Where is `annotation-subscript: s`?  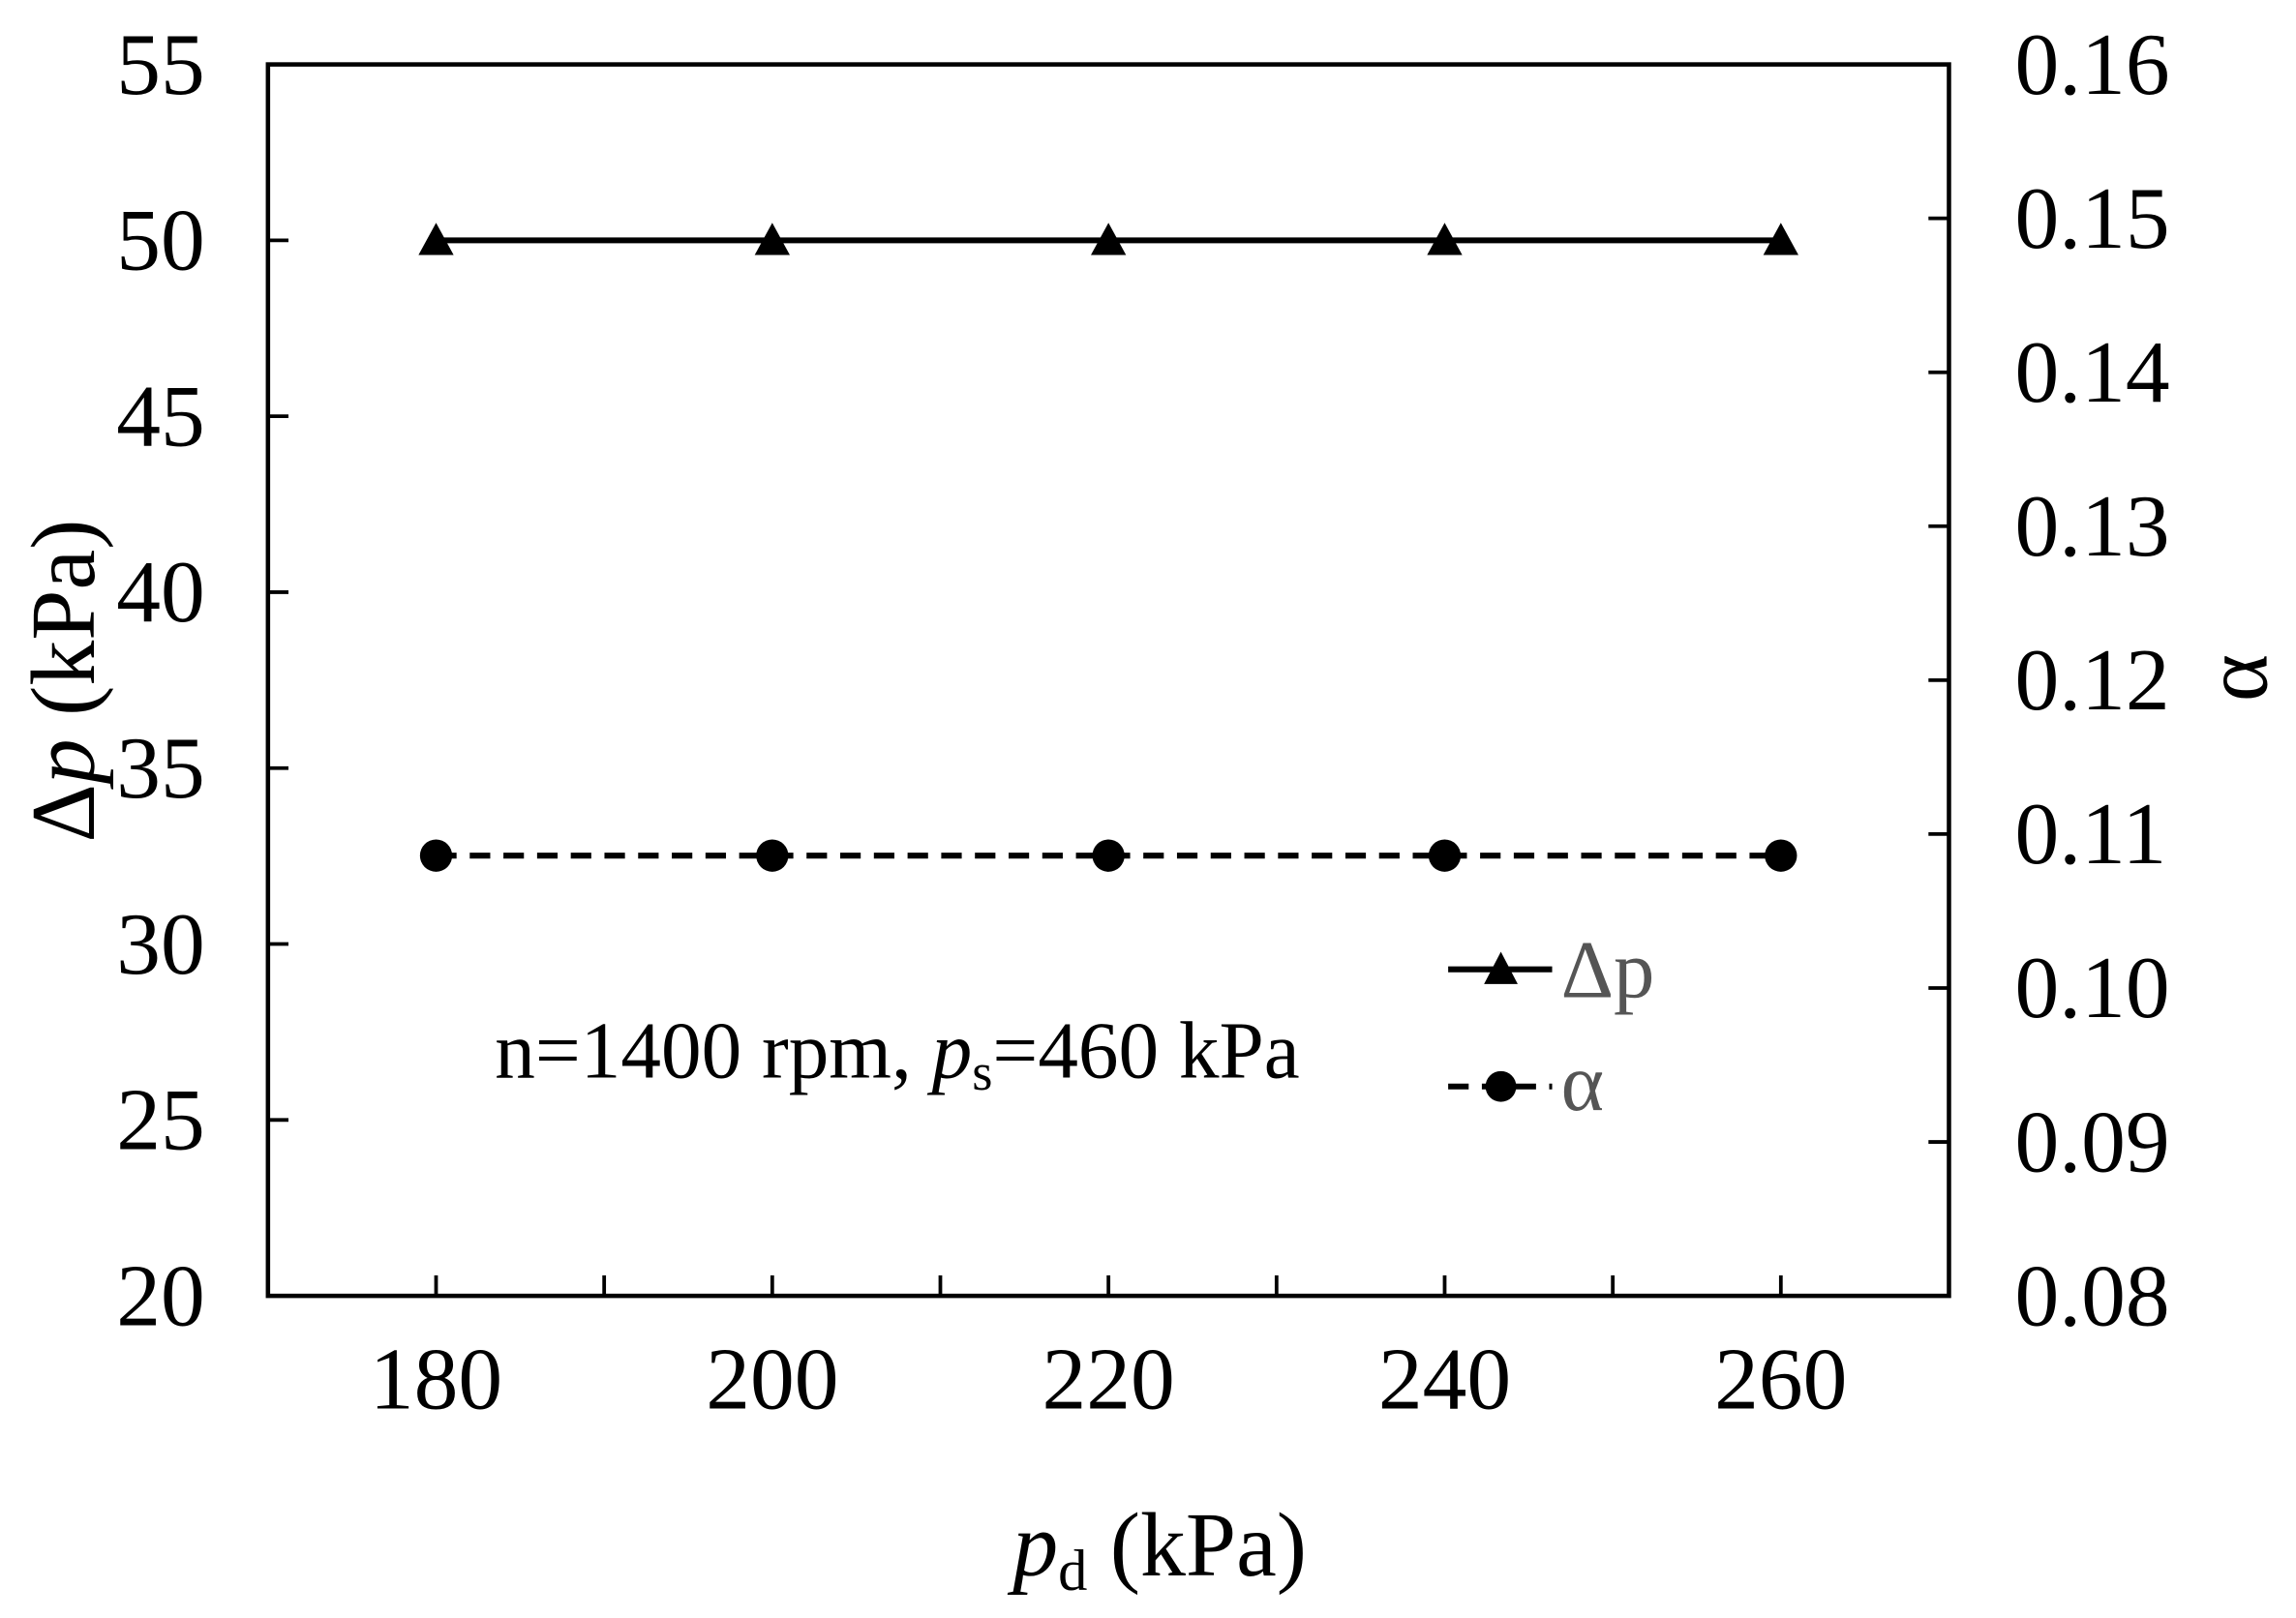 annotation-subscript: s is located at coordinates (982, 1071).